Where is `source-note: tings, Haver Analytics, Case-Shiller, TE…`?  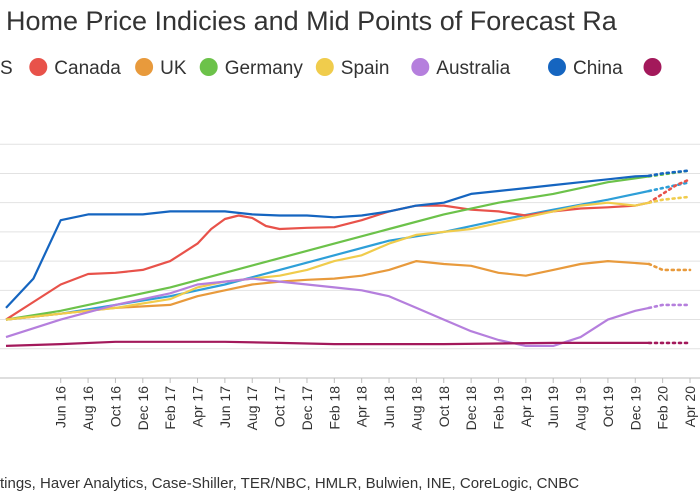 source-note: tings, Haver Analytics, Case-Shiller, TE… is located at coordinates (289, 483).